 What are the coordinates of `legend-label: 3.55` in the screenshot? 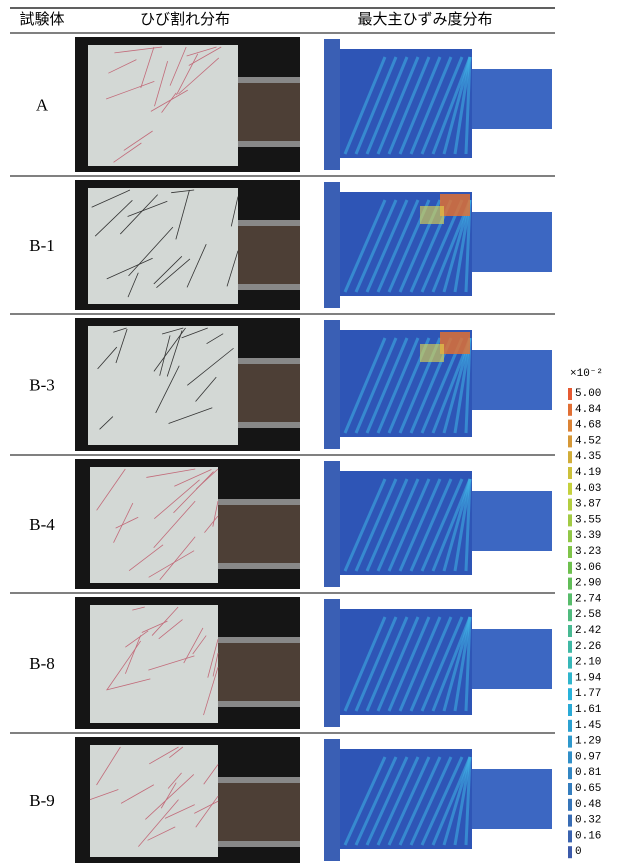 It's located at (588, 520).